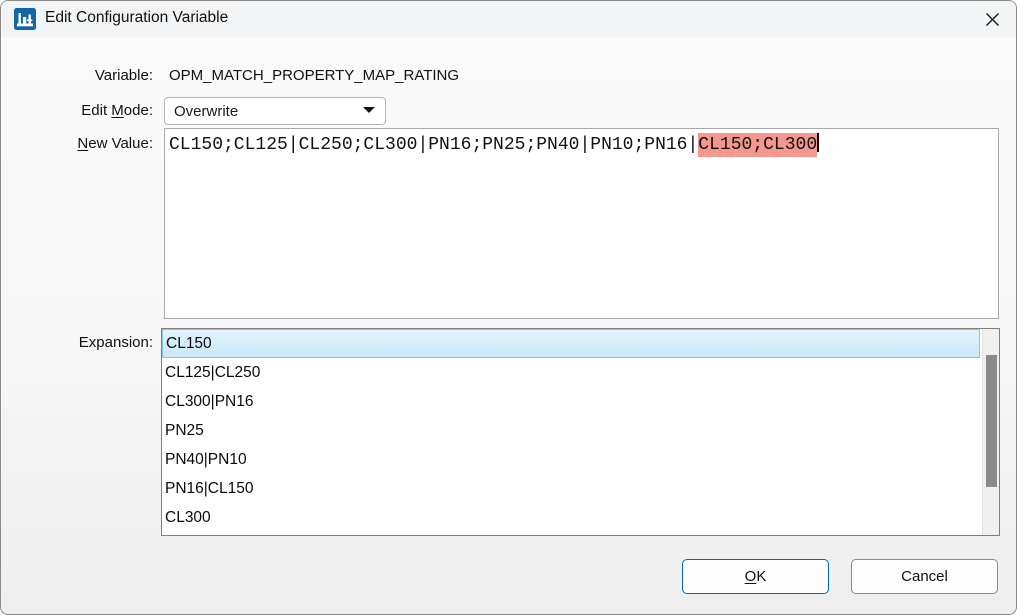  I want to click on variable-label: Variable:, so click(123, 75).